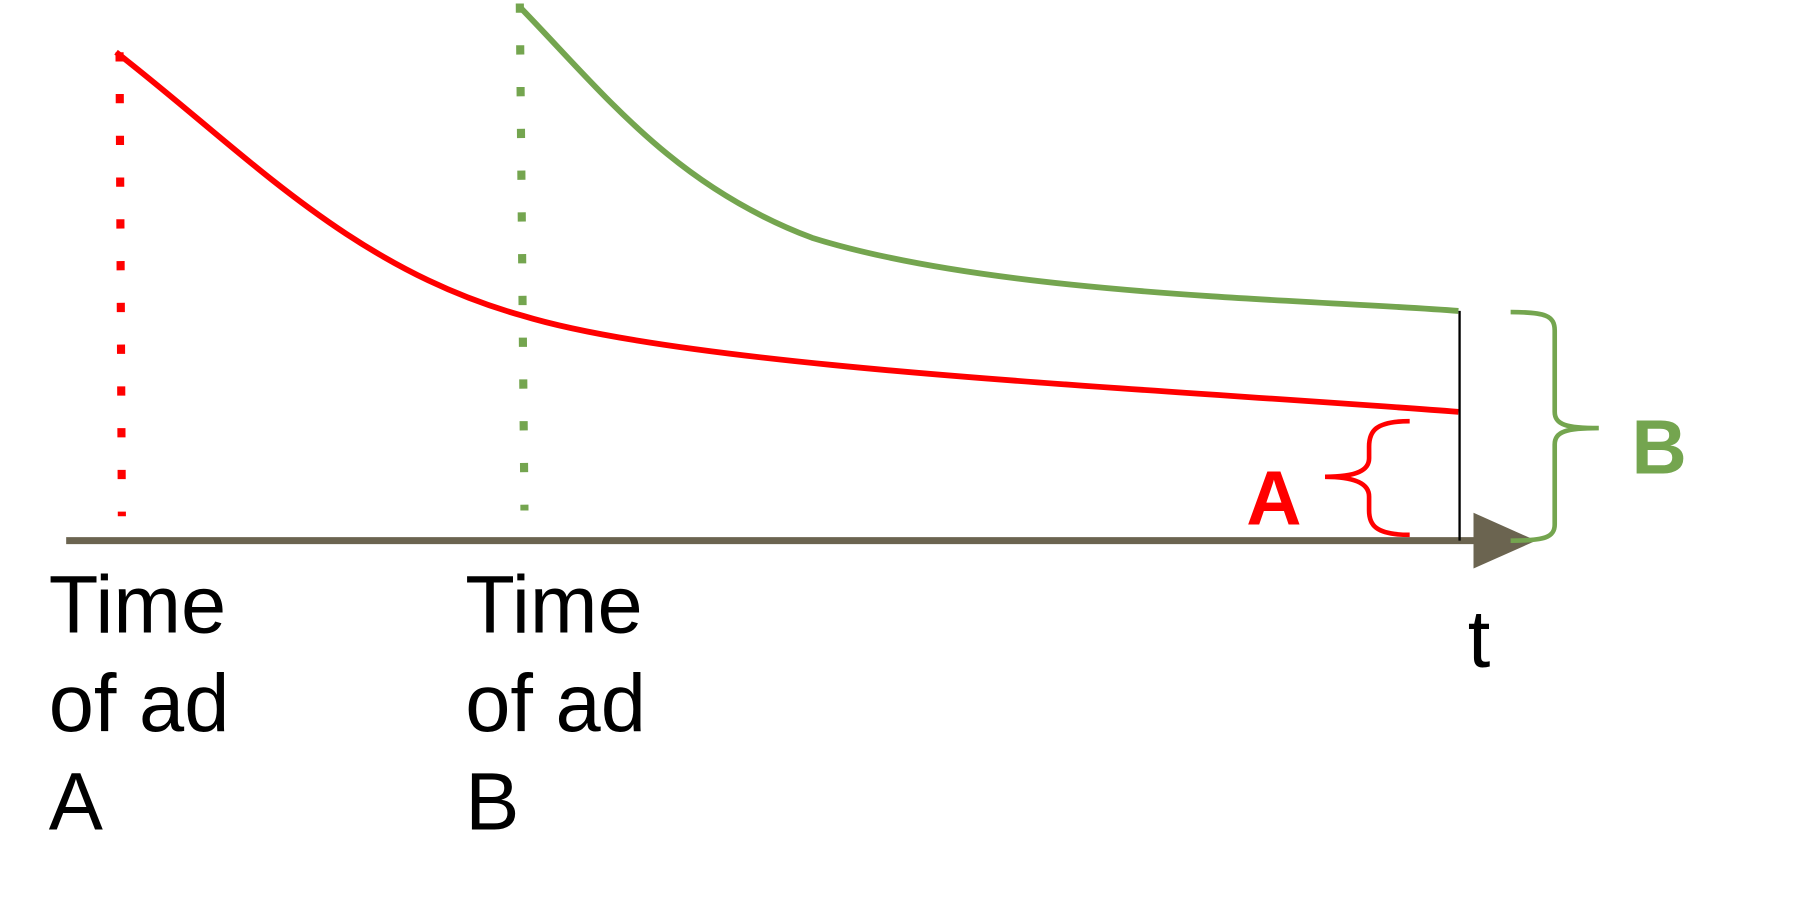 The width and height of the screenshot is (1810, 898). Describe the element at coordinates (522, 257) in the screenshot. I see `ad-b-marker` at that location.